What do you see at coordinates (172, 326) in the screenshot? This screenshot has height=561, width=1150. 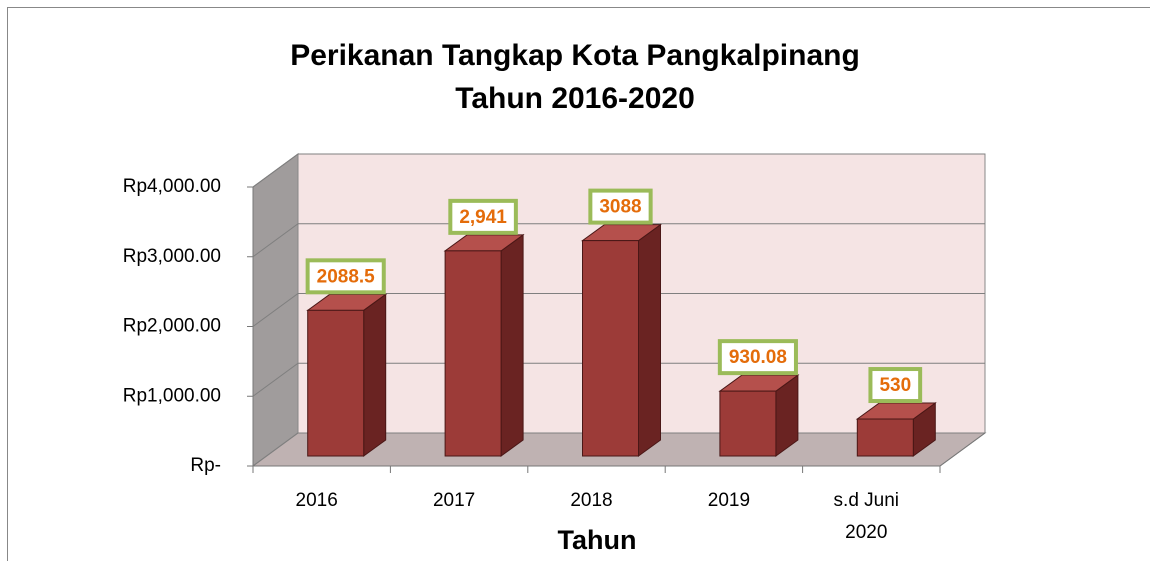 I see `y-tick-label: Rp2,000.00` at bounding box center [172, 326].